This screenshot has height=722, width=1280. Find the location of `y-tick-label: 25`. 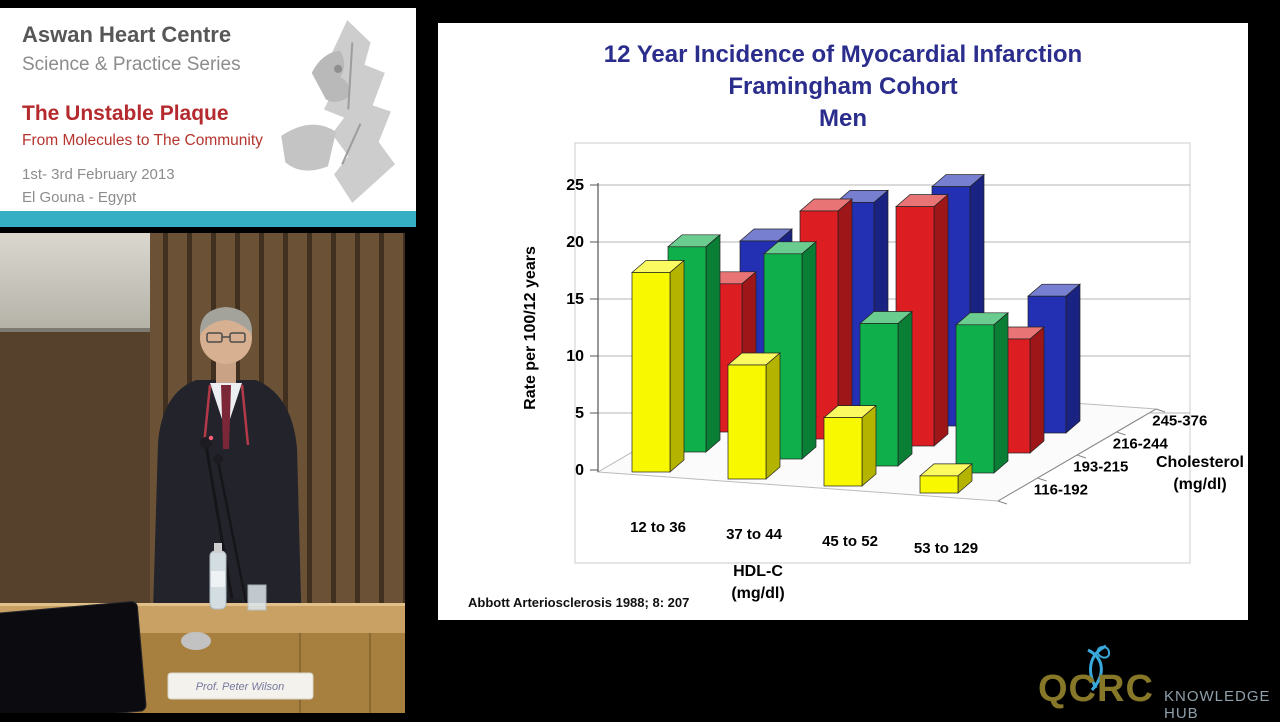

y-tick-label: 25 is located at coordinates (575, 185).